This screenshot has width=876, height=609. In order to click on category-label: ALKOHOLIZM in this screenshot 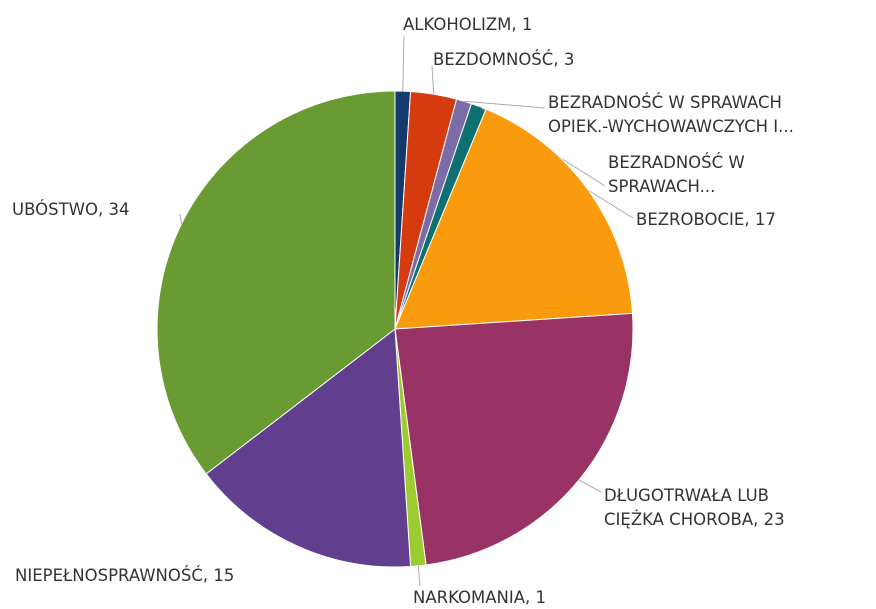, I will do `click(457, 24)`.